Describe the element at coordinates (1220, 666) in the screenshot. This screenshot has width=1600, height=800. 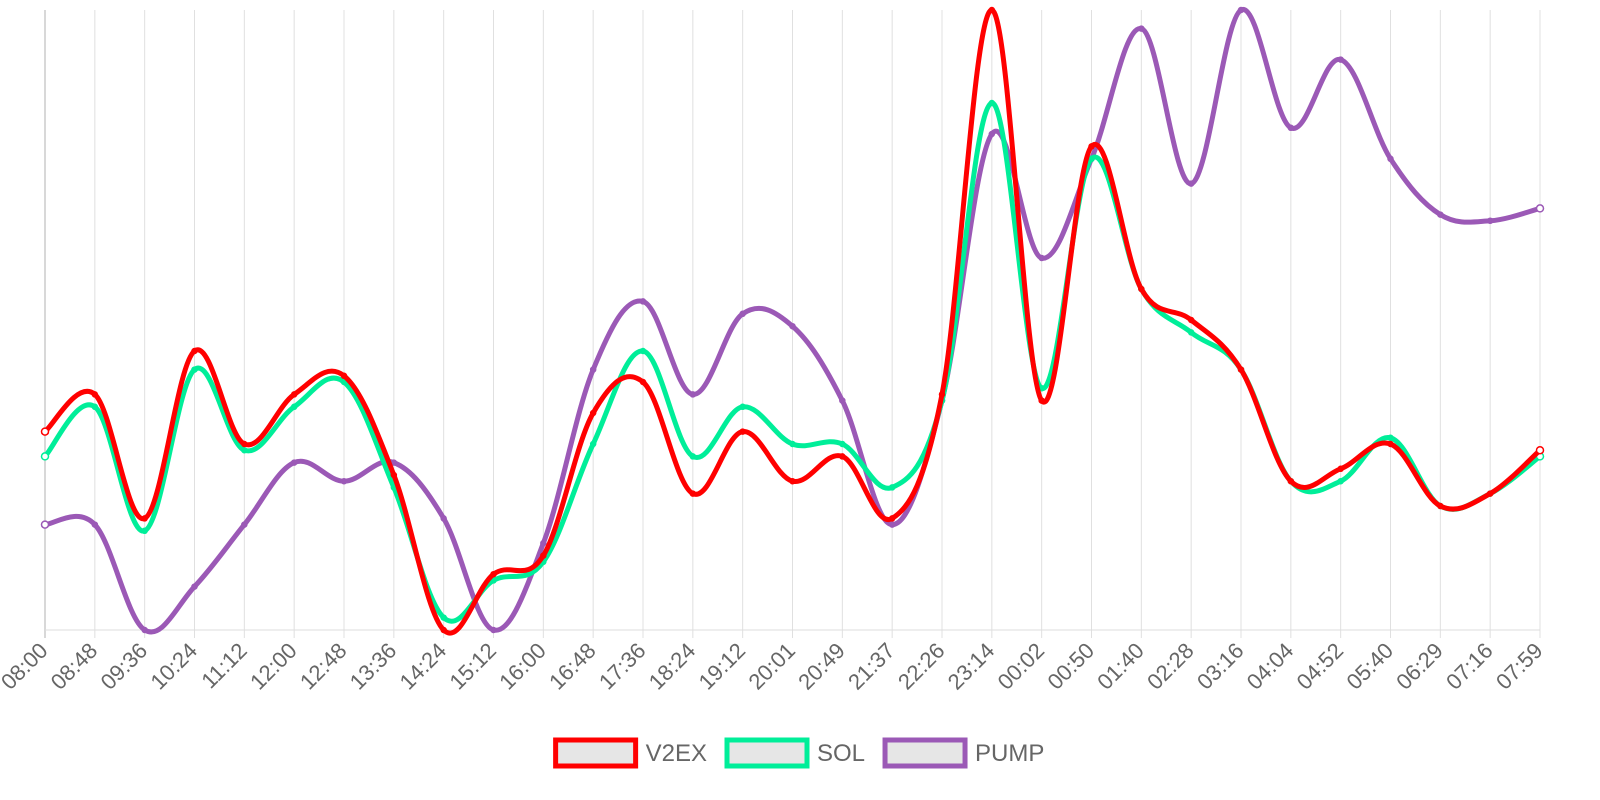
I see `x-tick-label: 03:16` at that location.